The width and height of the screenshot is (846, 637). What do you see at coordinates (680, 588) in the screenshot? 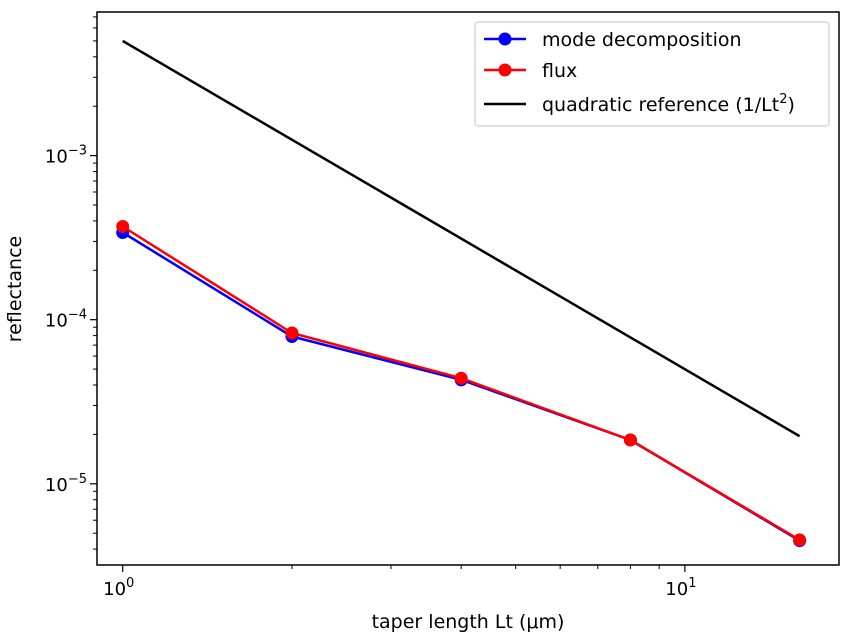
I see `x-tick-label: 10¹` at bounding box center [680, 588].